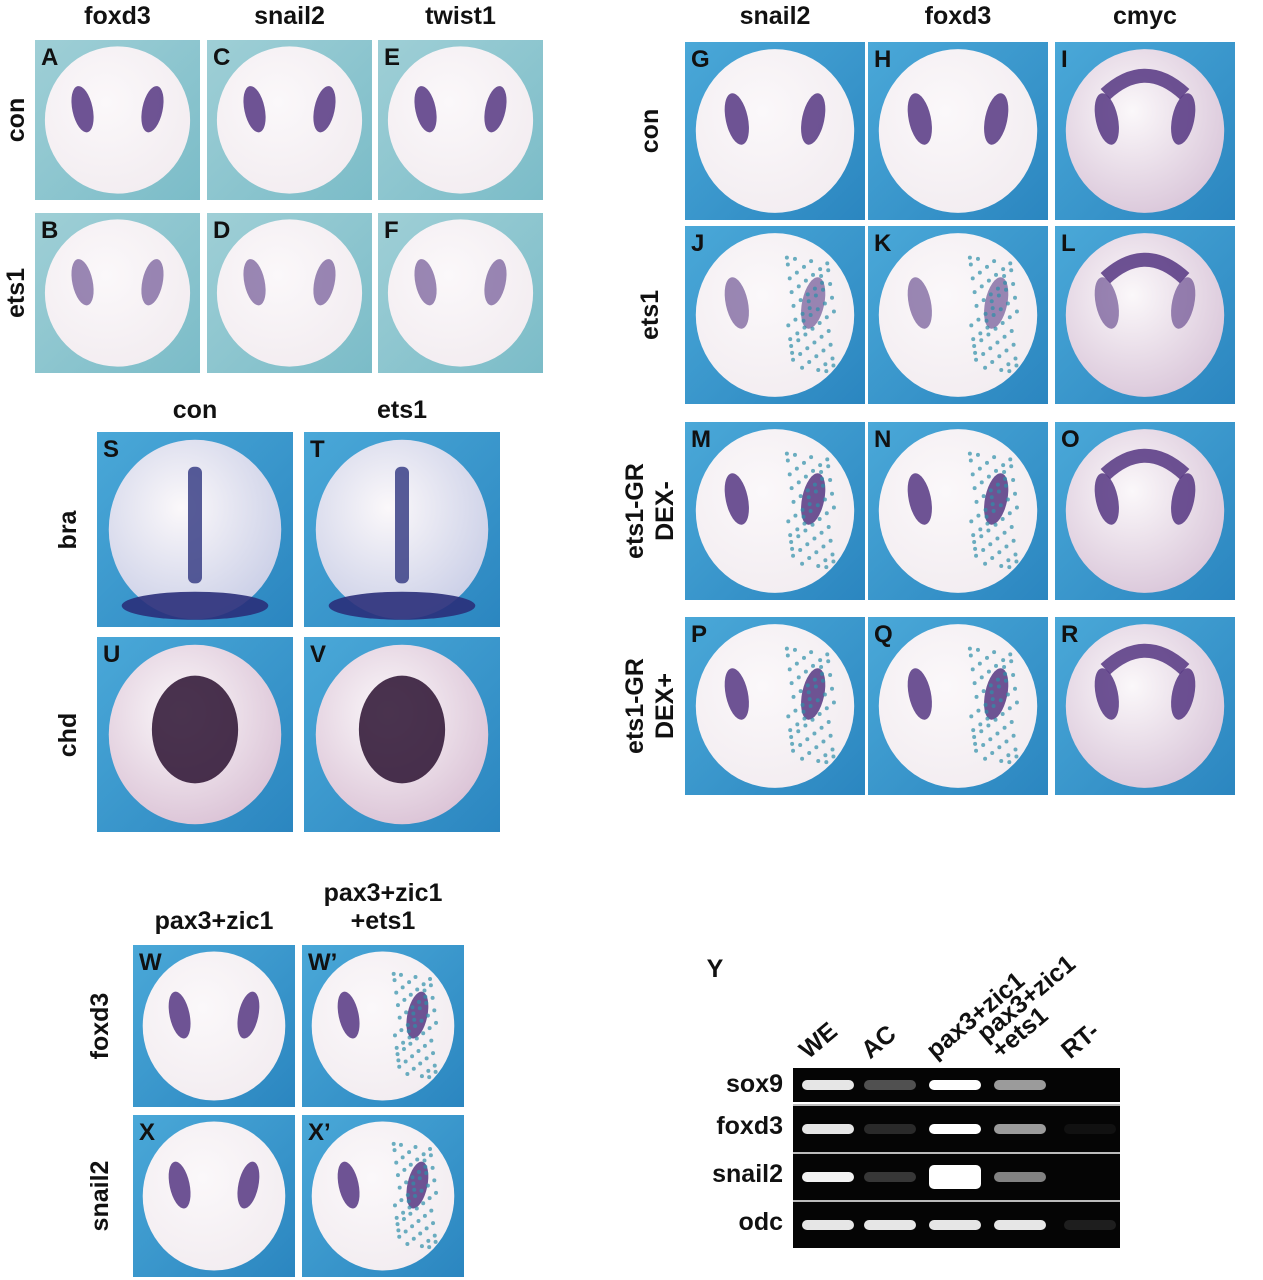 This screenshot has width=1263, height=1280. I want to click on column-header: ets1, so click(402, 410).